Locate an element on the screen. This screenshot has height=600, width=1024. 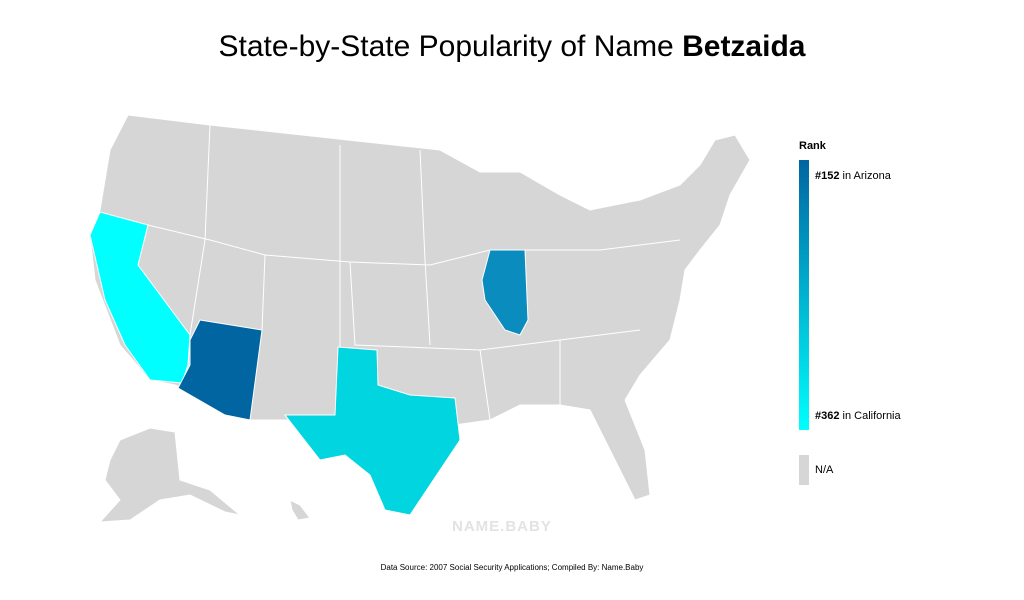
legend-bottom: #362 in California is located at coordinates (858, 416).